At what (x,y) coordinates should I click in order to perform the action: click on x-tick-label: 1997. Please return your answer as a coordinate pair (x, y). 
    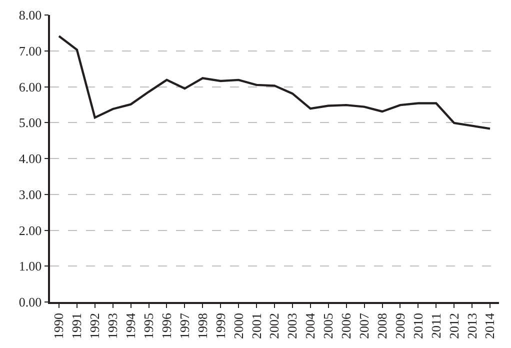
    Looking at the image, I should click on (184, 325).